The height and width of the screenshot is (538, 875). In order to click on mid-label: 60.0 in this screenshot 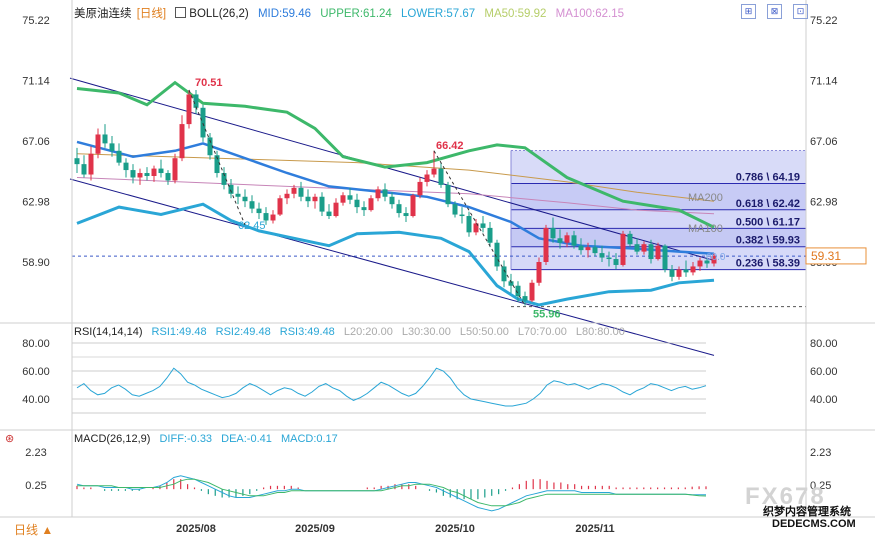, I will do `click(716, 257)`.